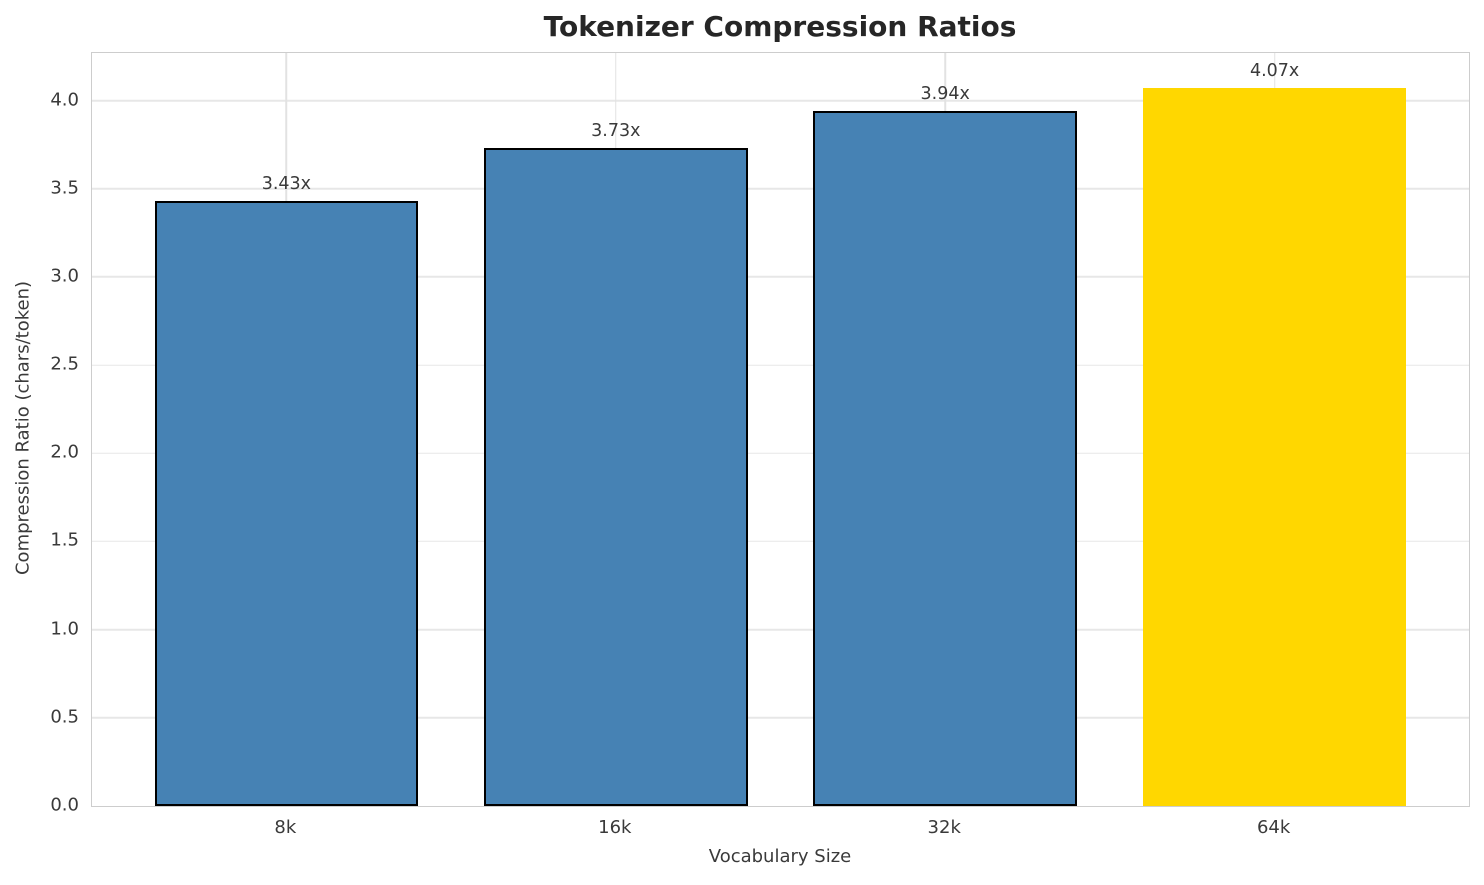  Describe the element at coordinates (64, 717) in the screenshot. I see `y-tick-label: 0.5` at that location.